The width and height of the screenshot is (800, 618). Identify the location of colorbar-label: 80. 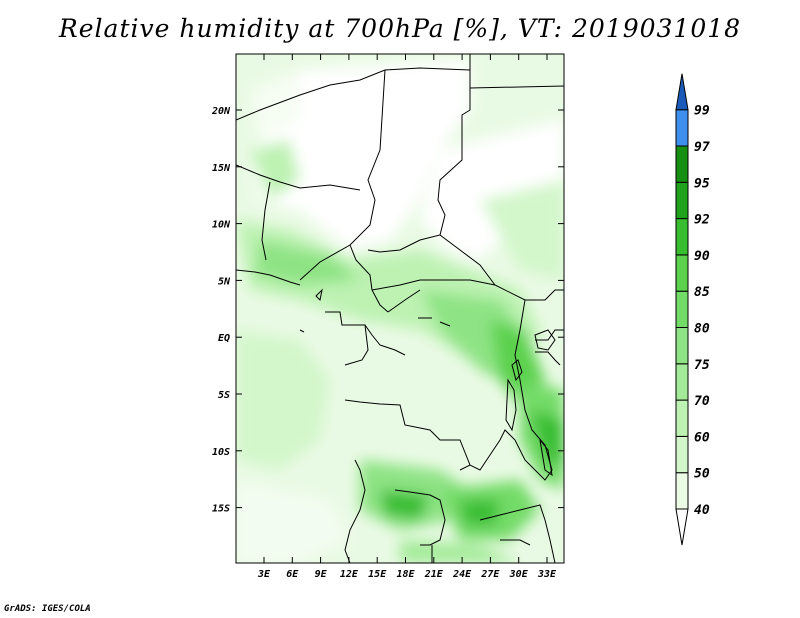
(702, 329).